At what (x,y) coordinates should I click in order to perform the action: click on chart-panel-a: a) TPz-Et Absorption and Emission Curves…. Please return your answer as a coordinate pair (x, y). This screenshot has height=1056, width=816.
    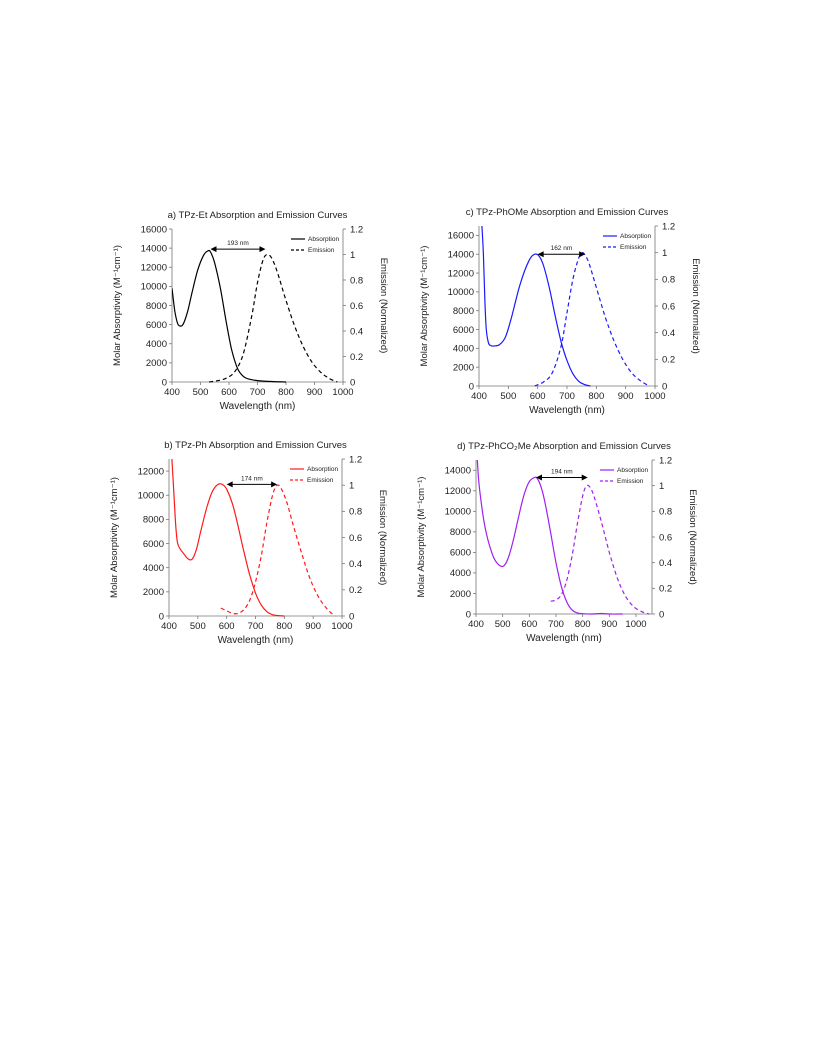
    Looking at the image, I should click on (250, 311).